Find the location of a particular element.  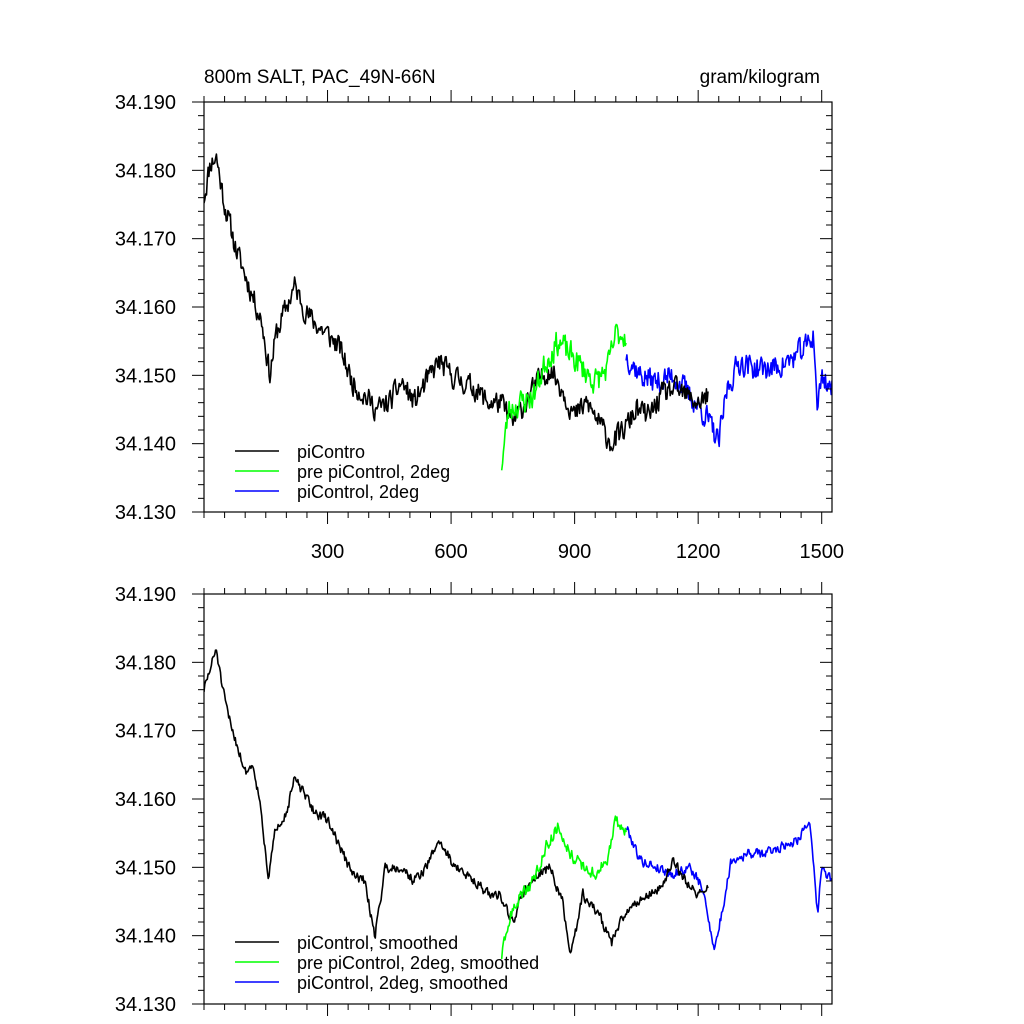

x-tick-label: 1500 is located at coordinates (821, 552).